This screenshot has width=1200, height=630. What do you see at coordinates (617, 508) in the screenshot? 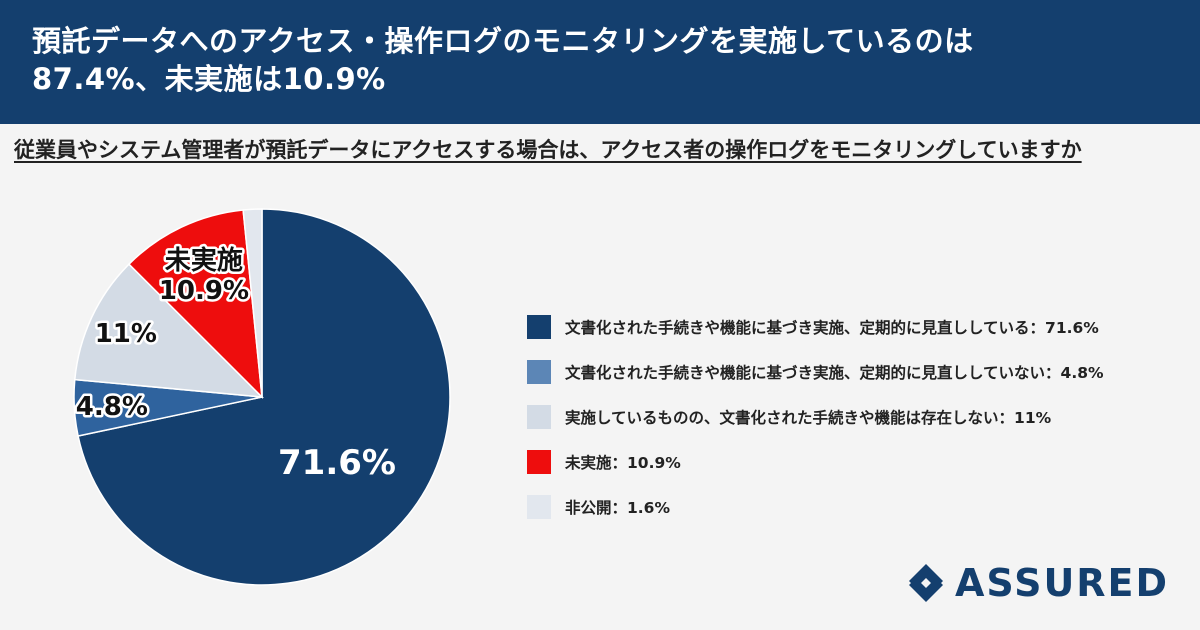
I see `legend-label: 非公開：1.6%` at bounding box center [617, 508].